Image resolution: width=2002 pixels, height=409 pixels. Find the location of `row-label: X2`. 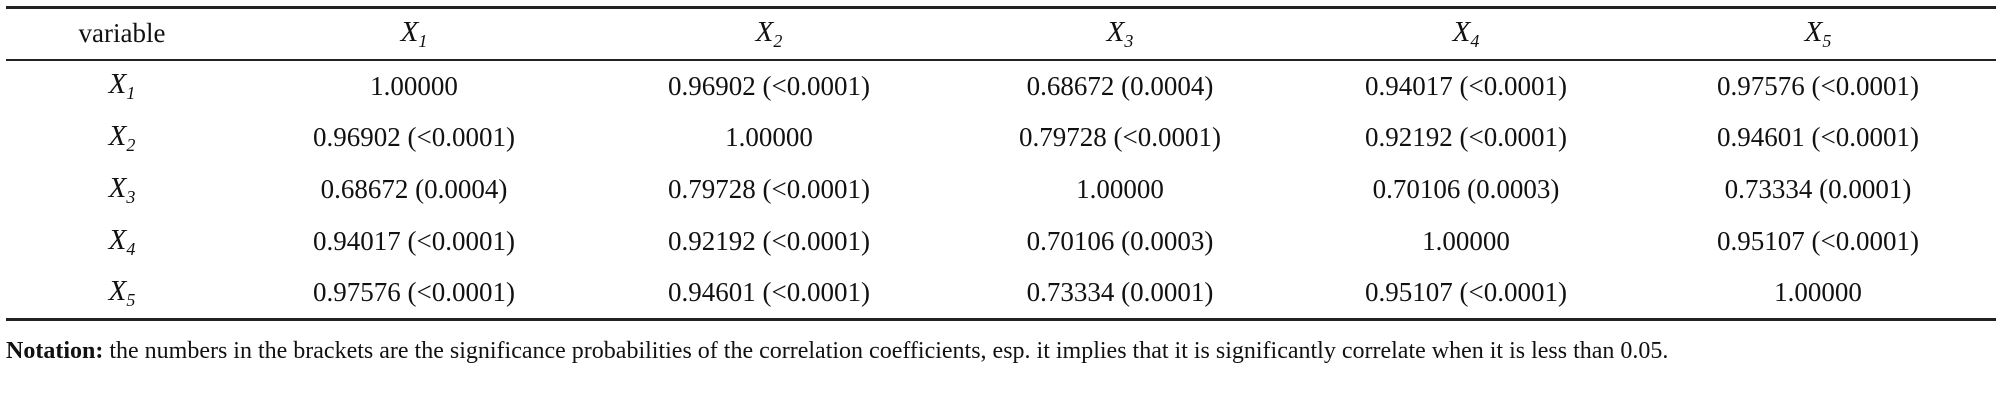

row-label: X2 is located at coordinates (122, 137).